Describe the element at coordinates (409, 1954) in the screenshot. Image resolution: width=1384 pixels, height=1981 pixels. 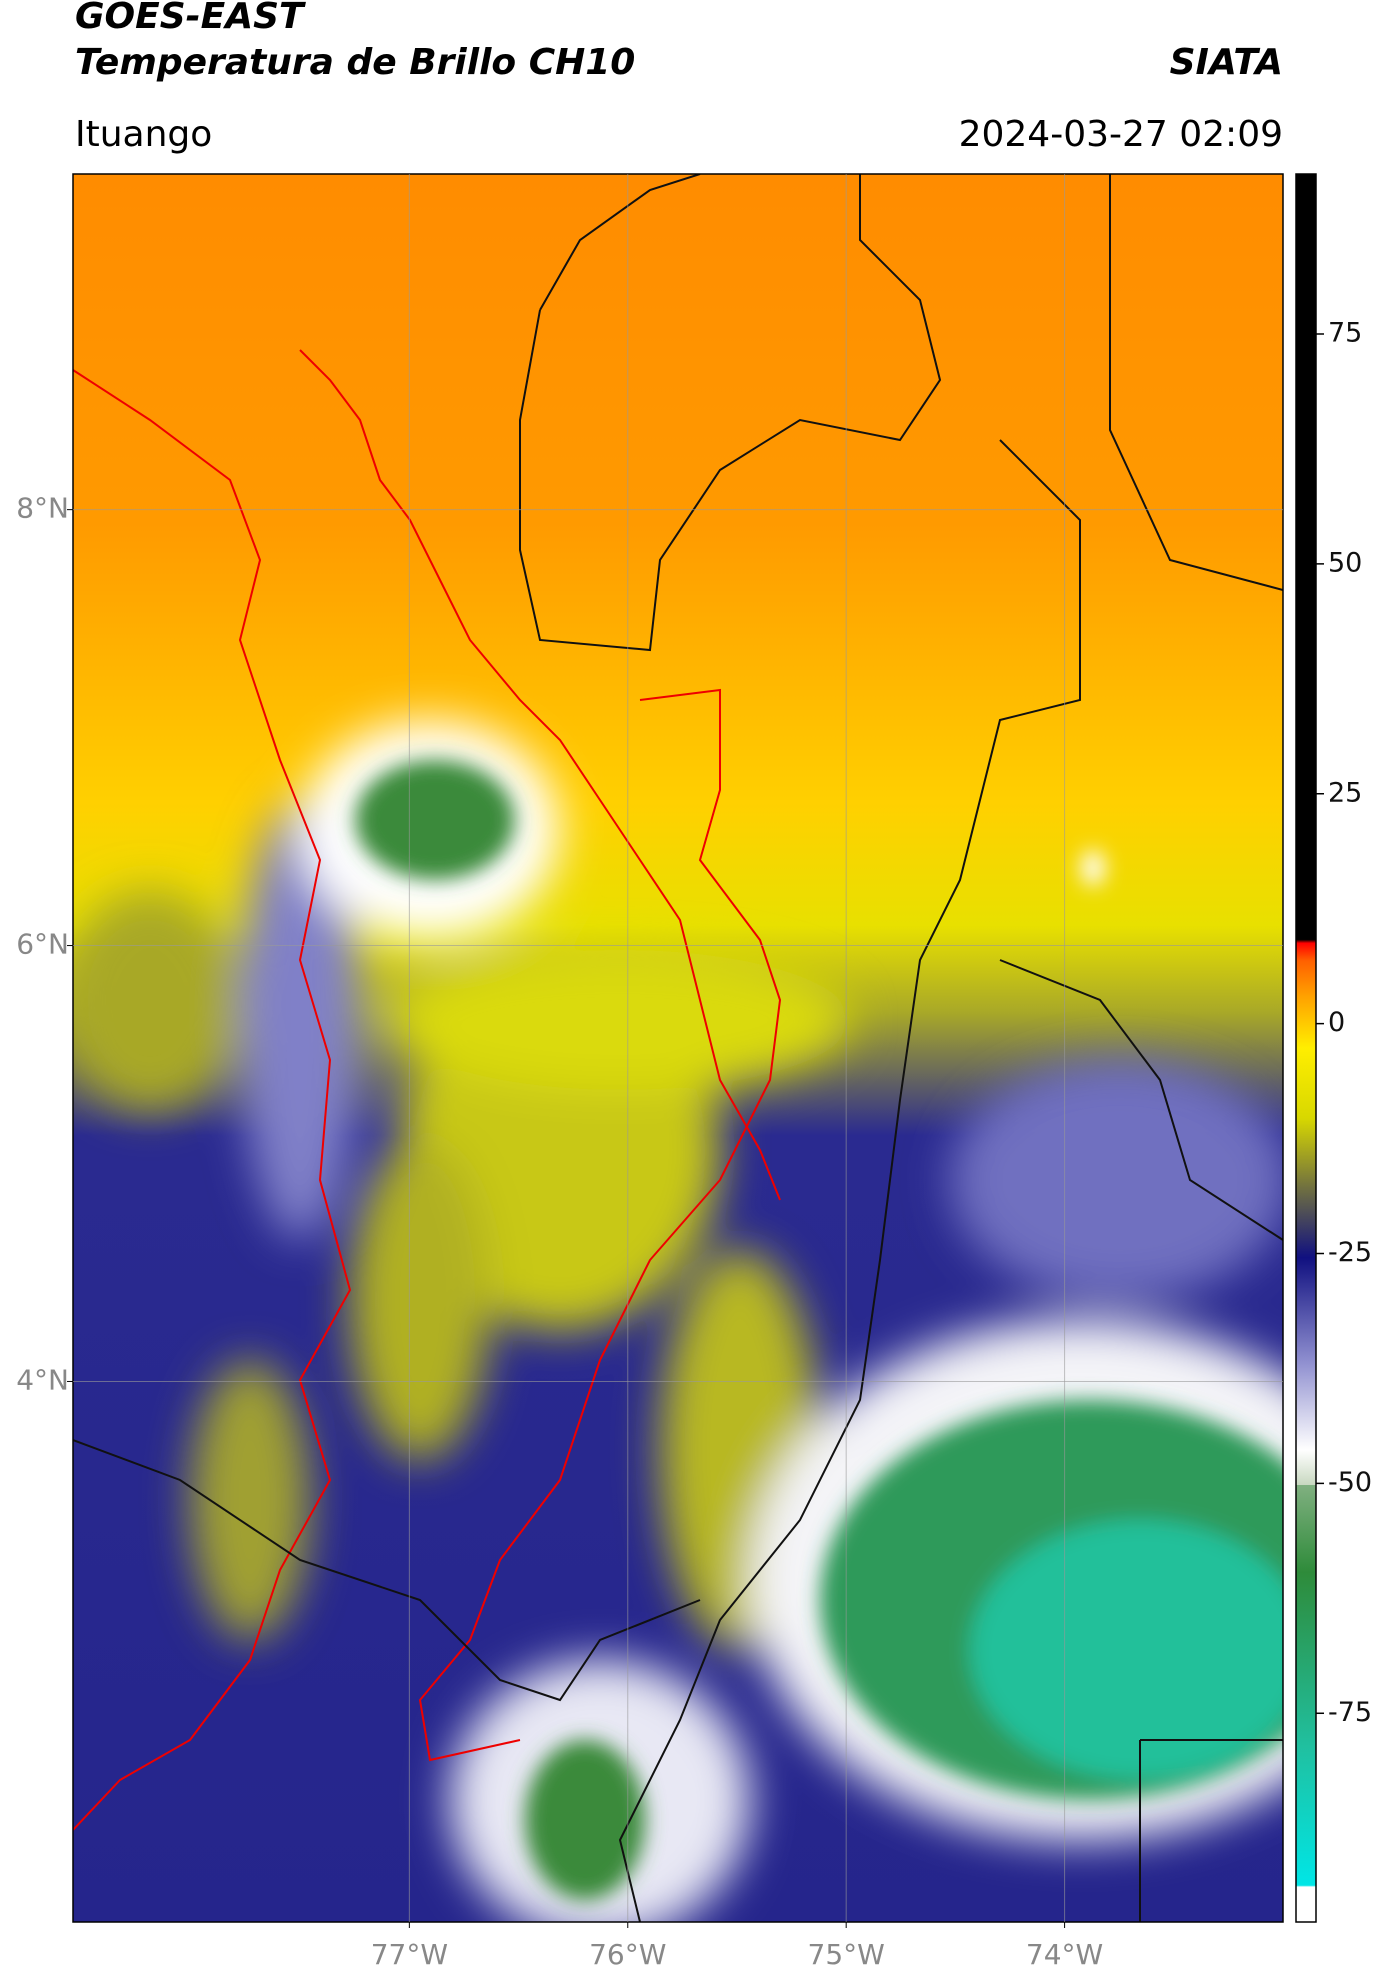
I see `x-tick-label: 77°W` at that location.